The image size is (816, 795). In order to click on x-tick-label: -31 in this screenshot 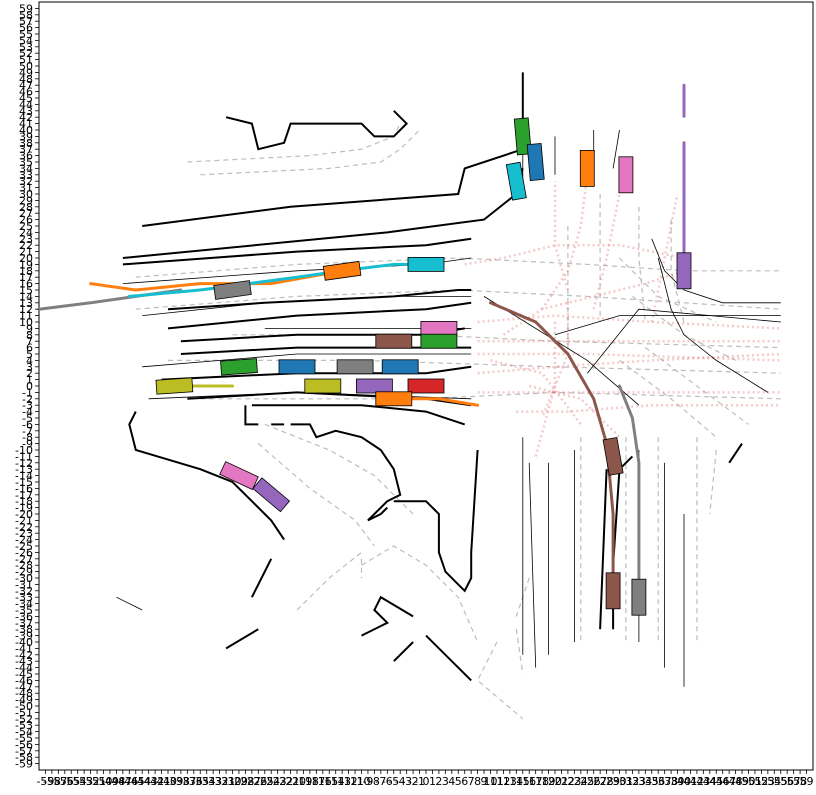, I will do `click(226, 781)`.